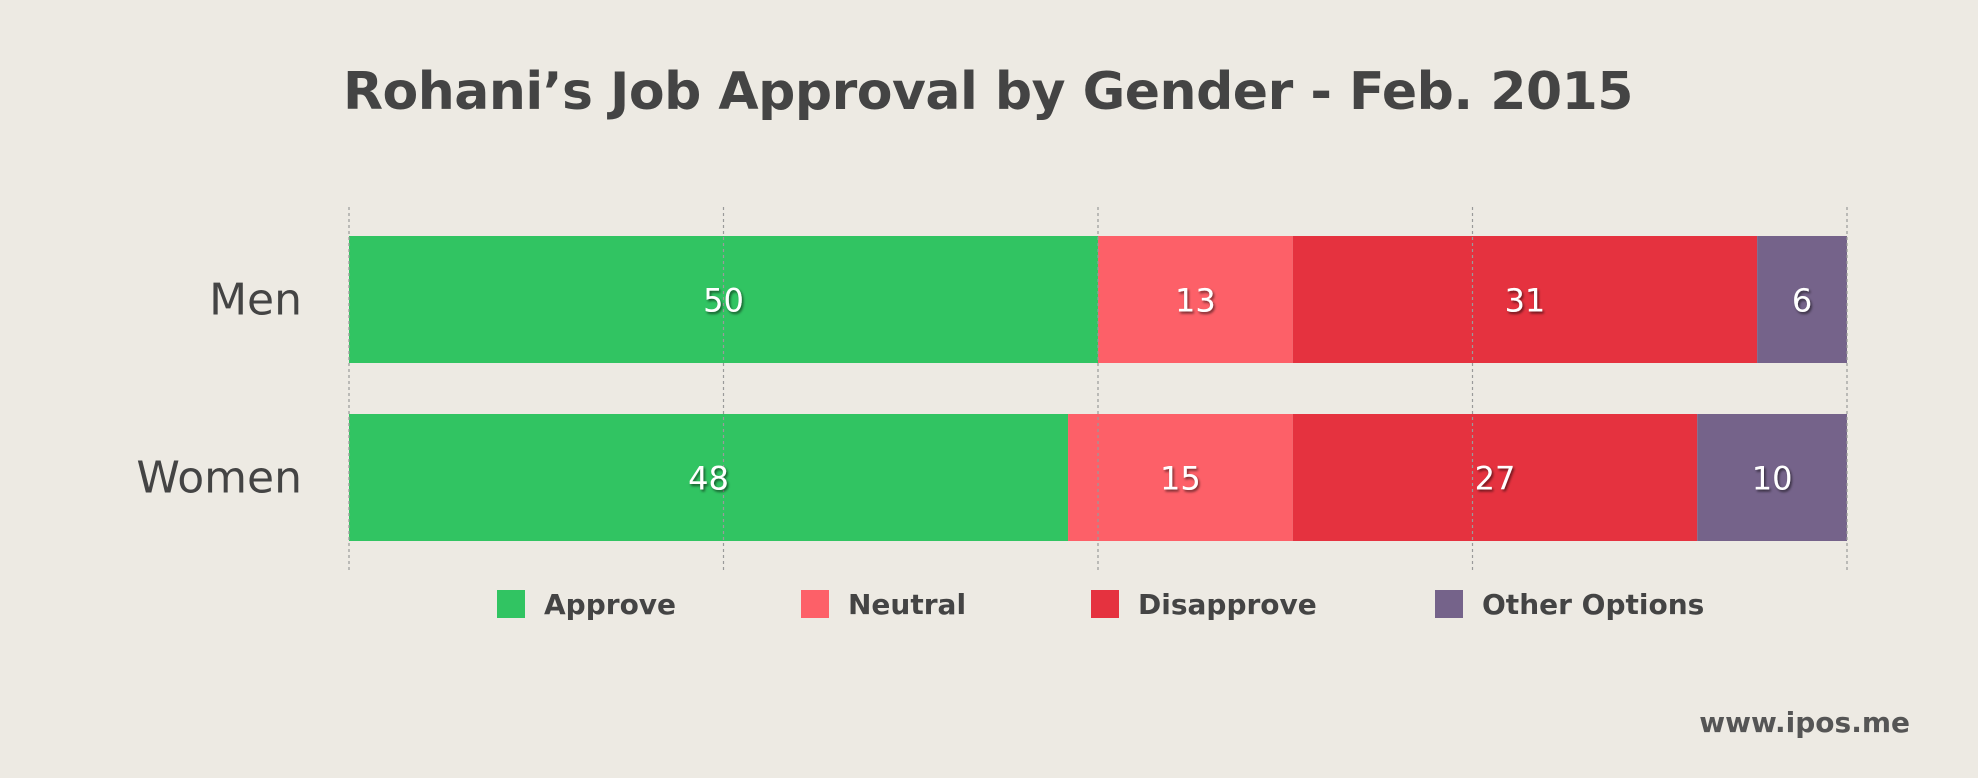  I want to click on value-label-women-disapprove: 27, so click(1495, 479).